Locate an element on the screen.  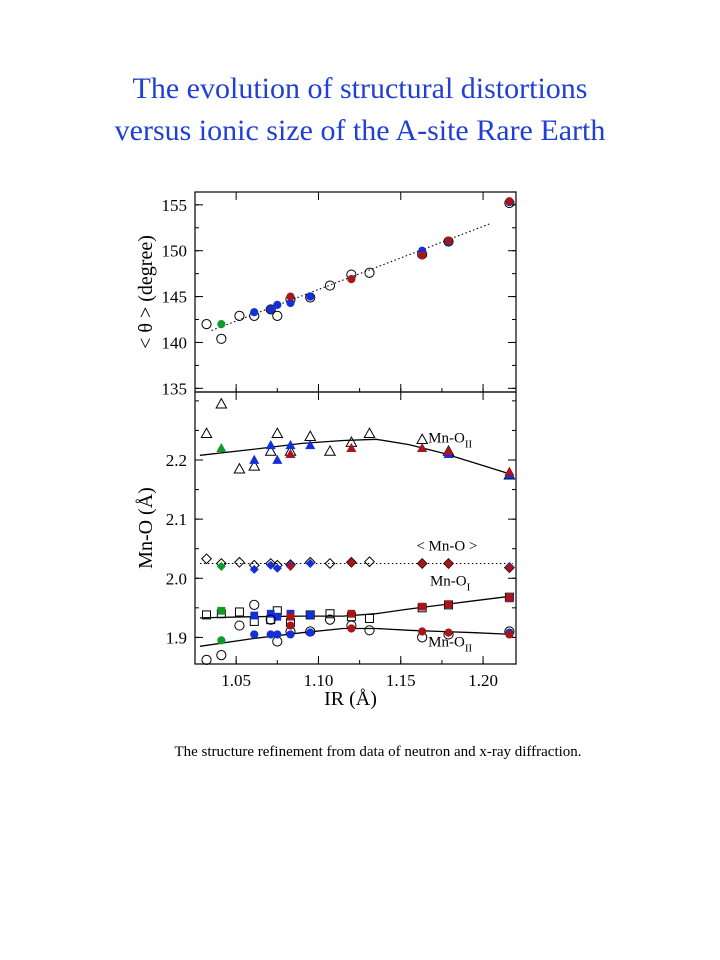
bottom-y-axis-label: Mn-O (Å) is located at coordinates (146, 528).